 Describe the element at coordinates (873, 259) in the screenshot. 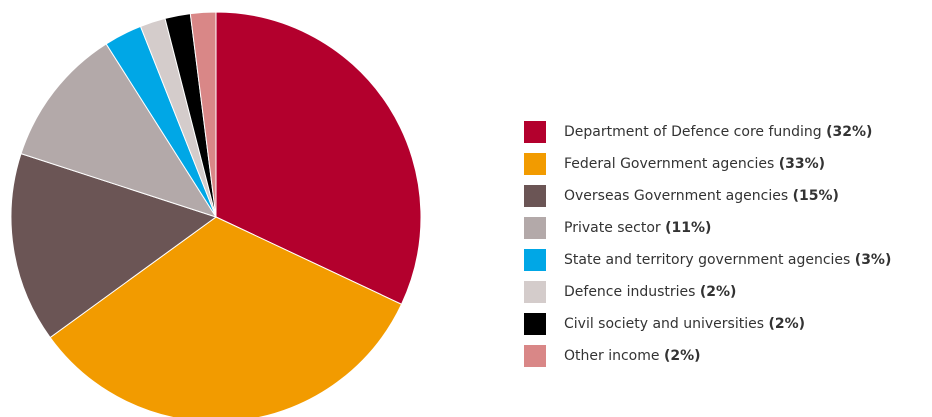

I see `legend-percent: (3%)` at that location.